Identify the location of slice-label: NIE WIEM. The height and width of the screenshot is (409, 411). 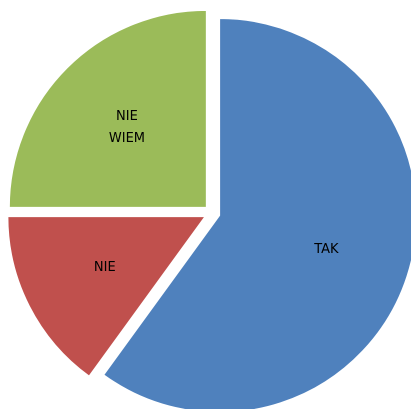
(126, 127).